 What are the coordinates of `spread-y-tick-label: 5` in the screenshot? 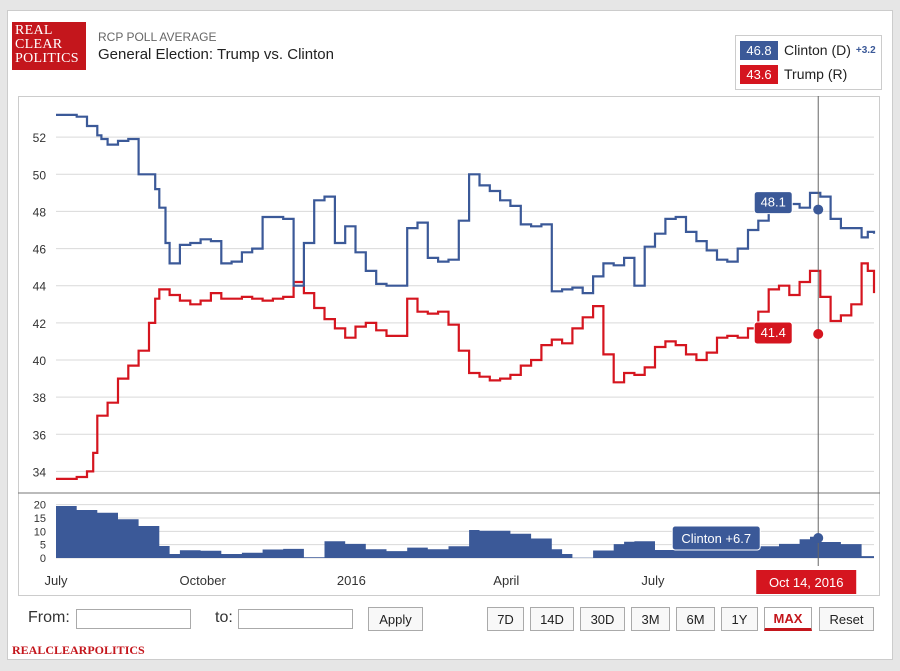 It's located at (43, 546).